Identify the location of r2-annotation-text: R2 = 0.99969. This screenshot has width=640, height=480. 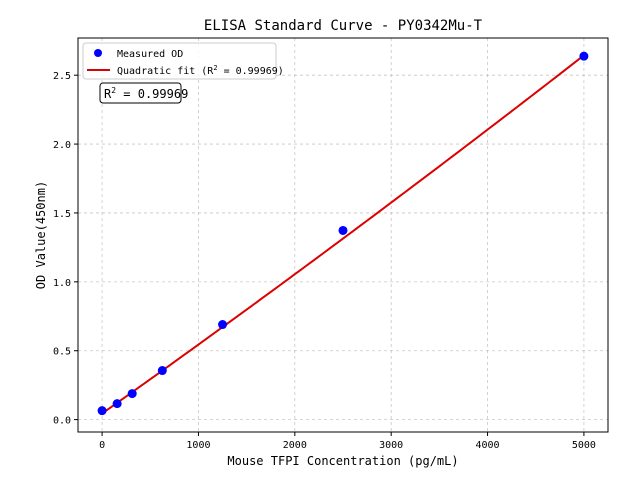
(146, 93).